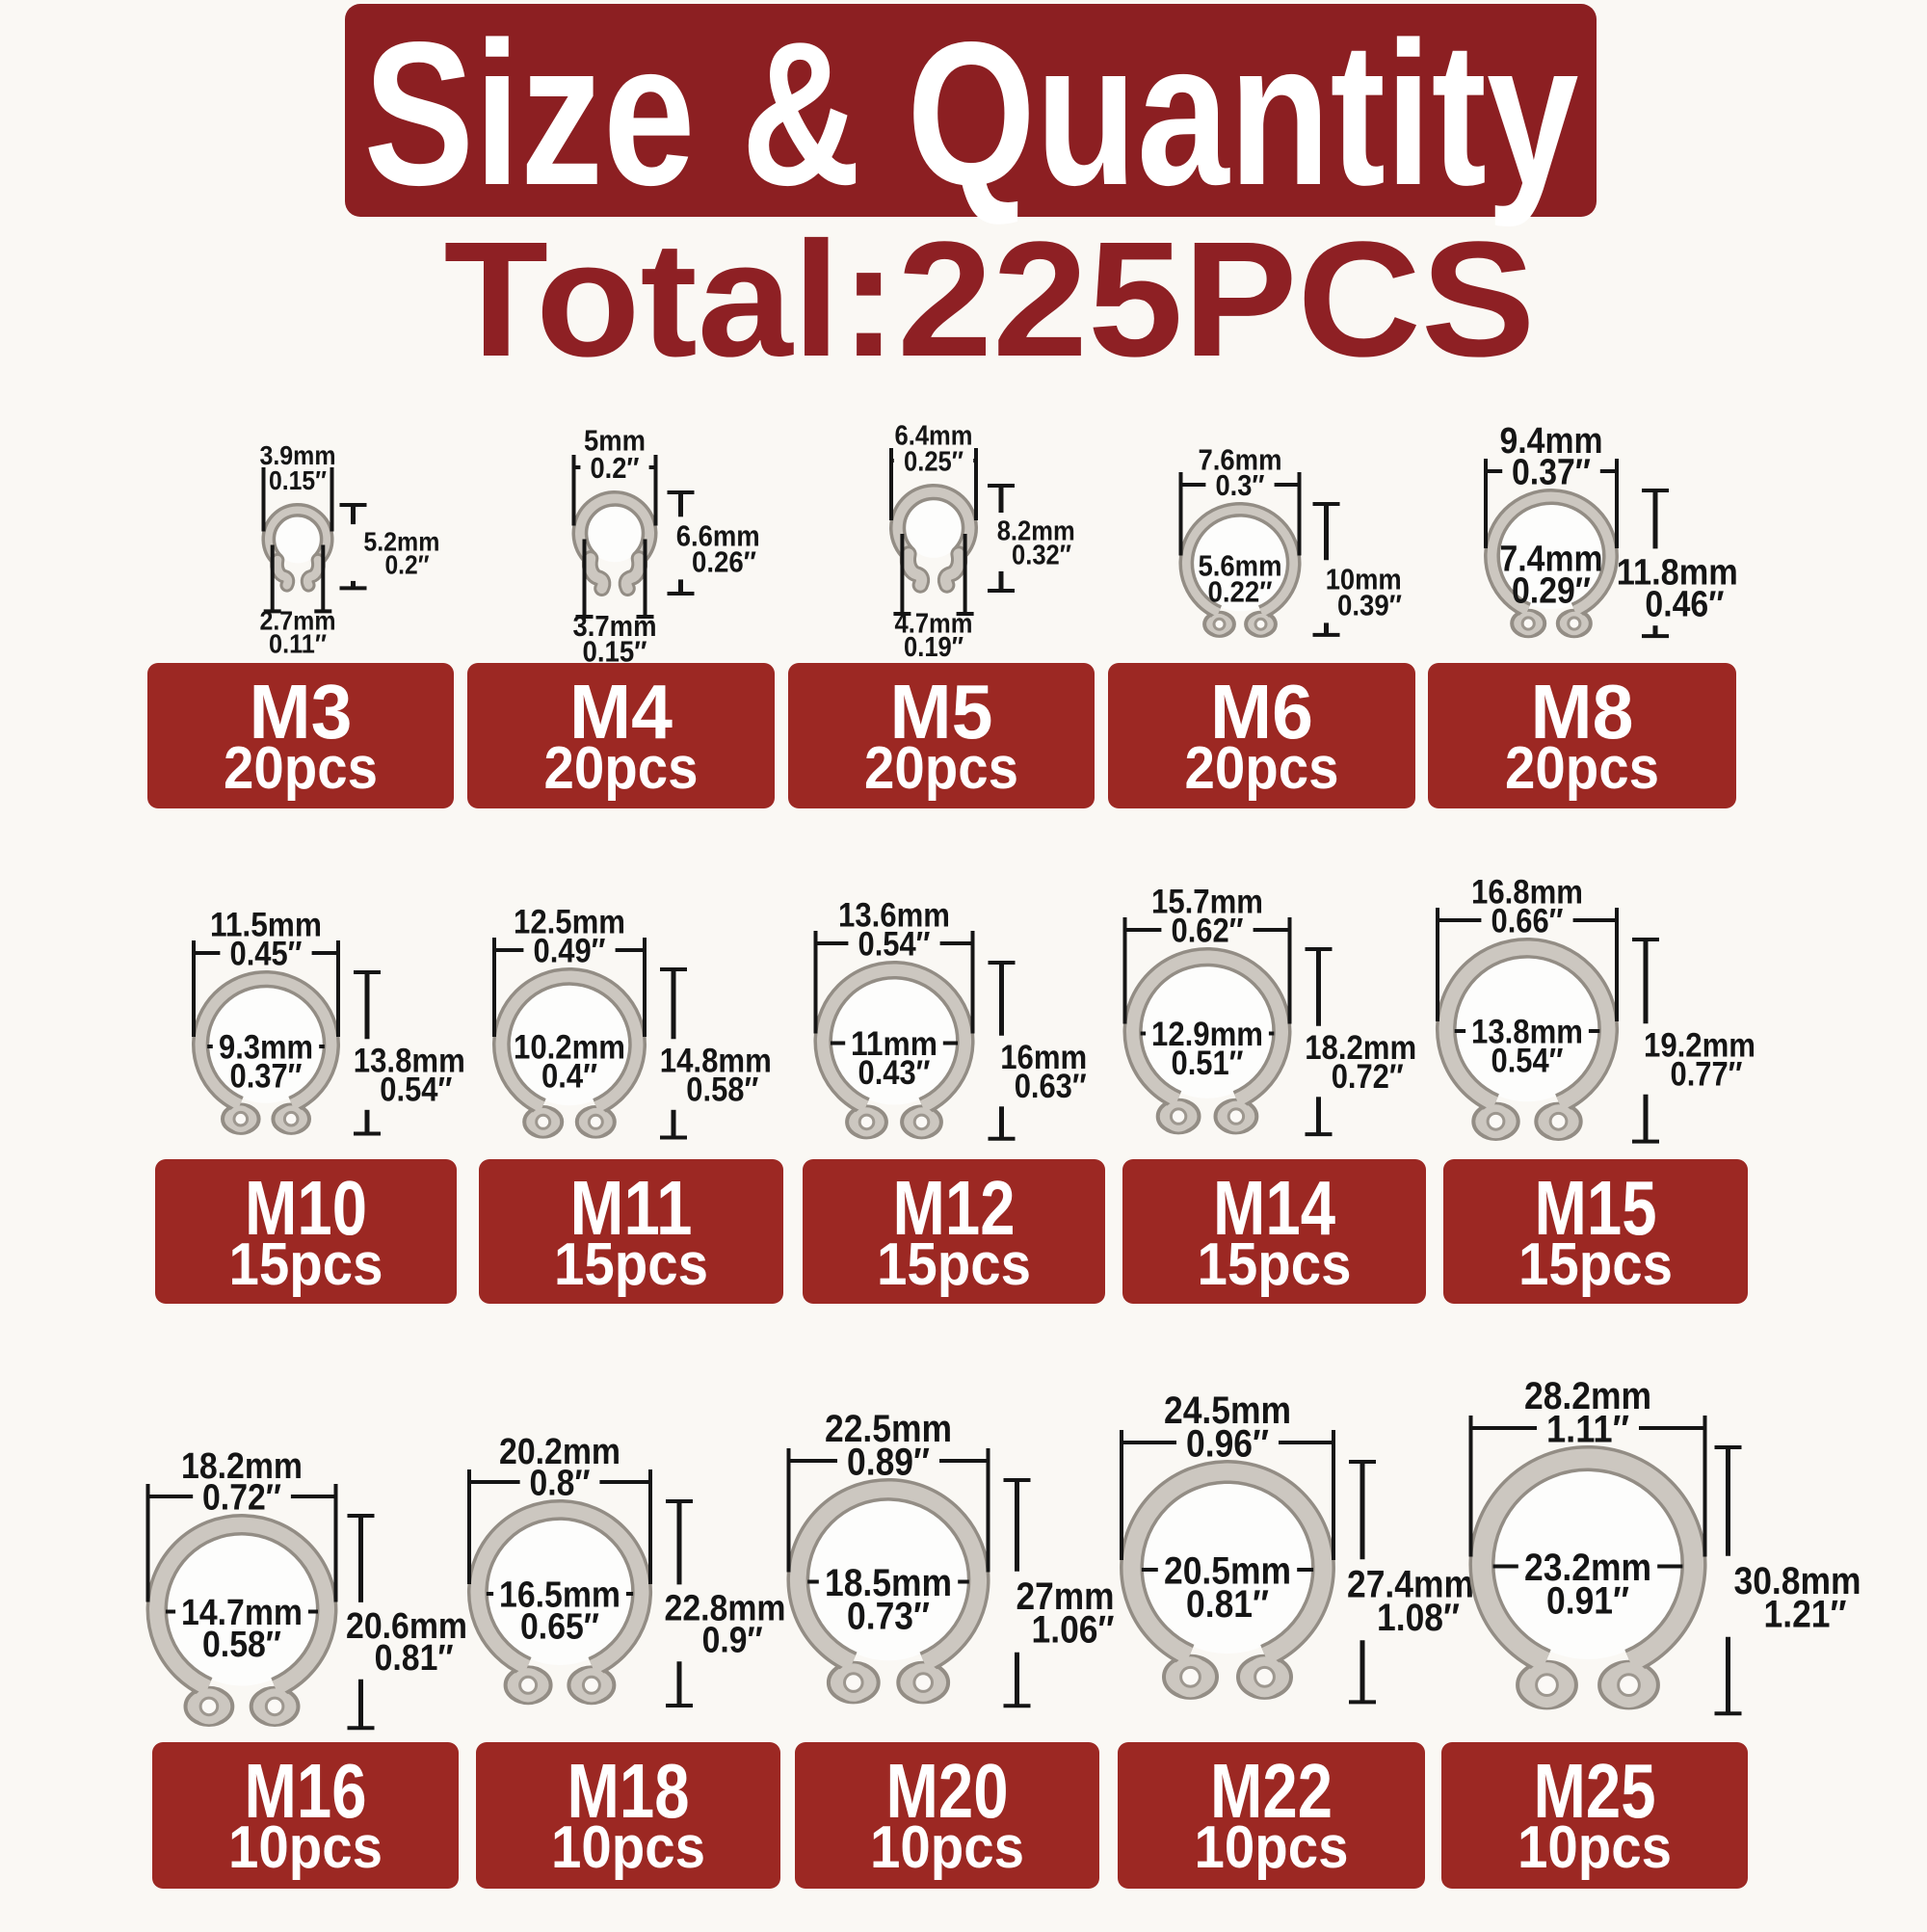  Describe the element at coordinates (1041, 555) in the screenshot. I see `svg-text: 0.32″` at that location.